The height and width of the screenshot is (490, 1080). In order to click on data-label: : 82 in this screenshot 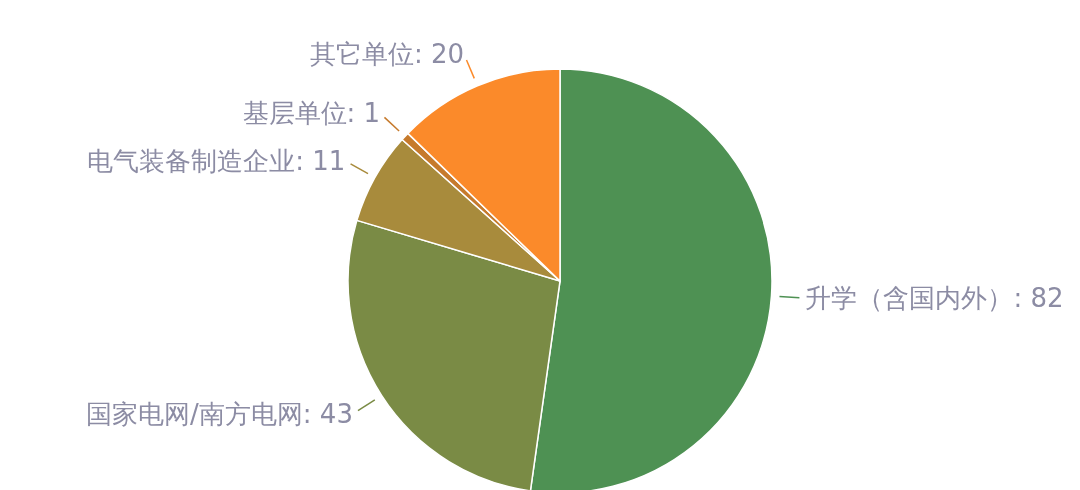, I will do `click(1038, 298)`.